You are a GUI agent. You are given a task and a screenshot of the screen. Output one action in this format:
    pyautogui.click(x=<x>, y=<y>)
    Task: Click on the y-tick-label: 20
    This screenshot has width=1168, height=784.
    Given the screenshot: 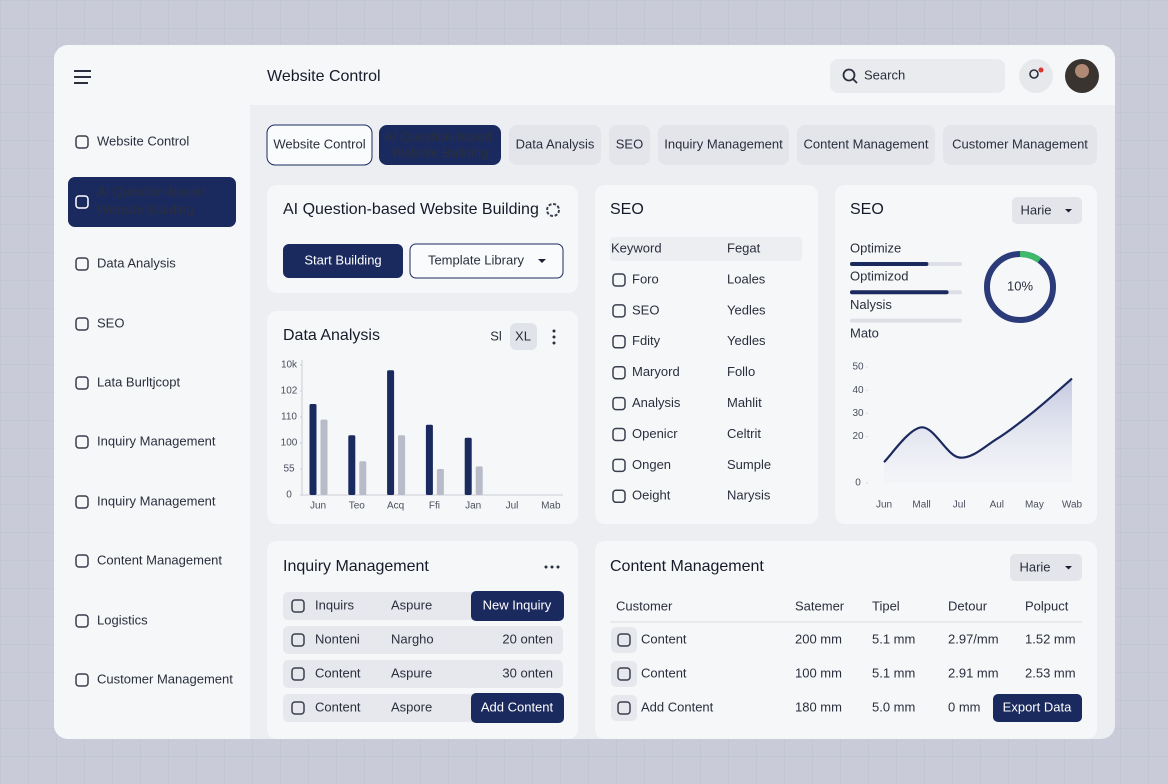 What is the action you would take?
    pyautogui.click(x=858, y=436)
    